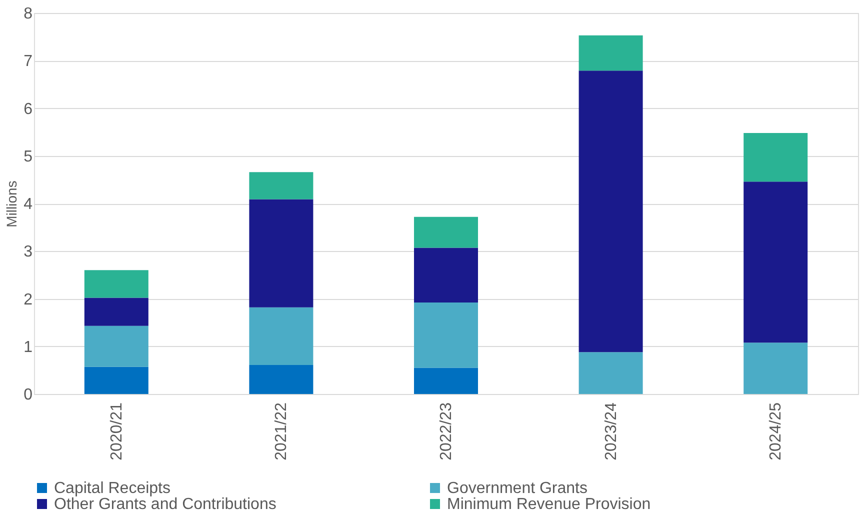 Image resolution: width=863 pixels, height=517 pixels. Describe the element at coordinates (28, 14) in the screenshot. I see `y-tick-label: 8` at that location.